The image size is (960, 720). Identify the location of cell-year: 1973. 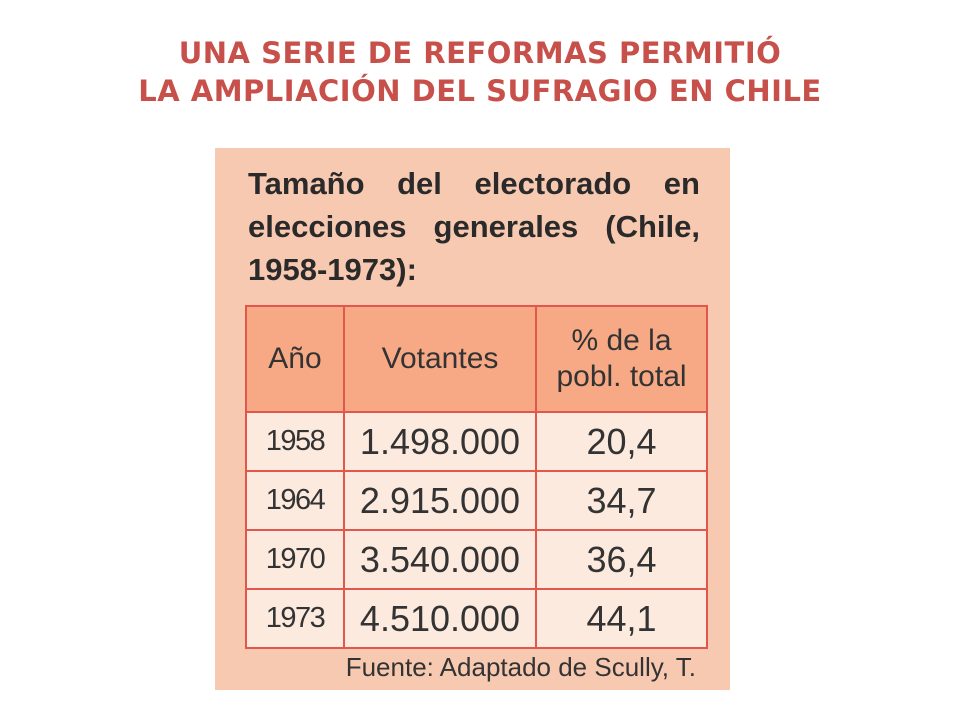
(295, 618).